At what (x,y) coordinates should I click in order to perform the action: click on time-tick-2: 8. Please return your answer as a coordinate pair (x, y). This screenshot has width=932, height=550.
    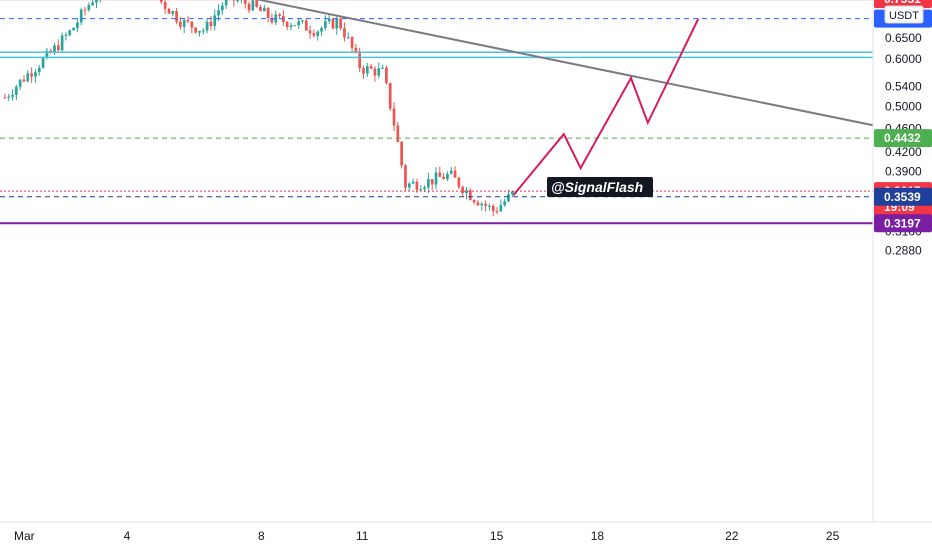
    Looking at the image, I should click on (261, 536).